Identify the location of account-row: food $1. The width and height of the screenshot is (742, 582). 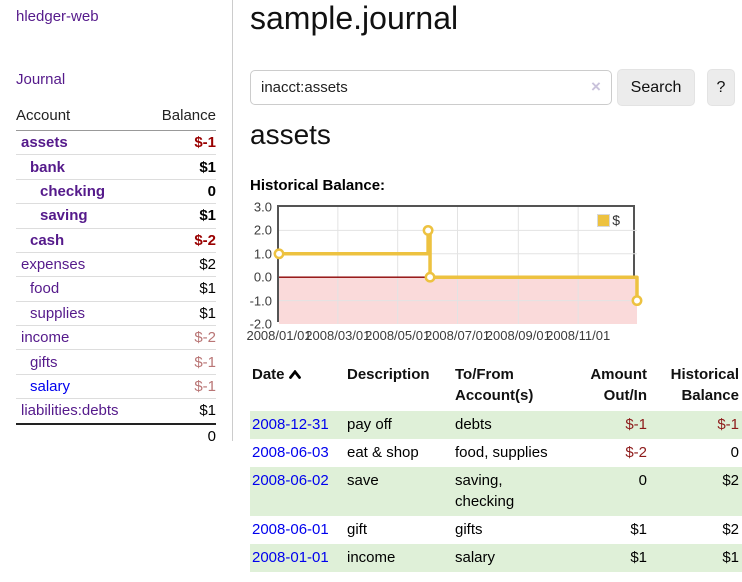
(116, 289).